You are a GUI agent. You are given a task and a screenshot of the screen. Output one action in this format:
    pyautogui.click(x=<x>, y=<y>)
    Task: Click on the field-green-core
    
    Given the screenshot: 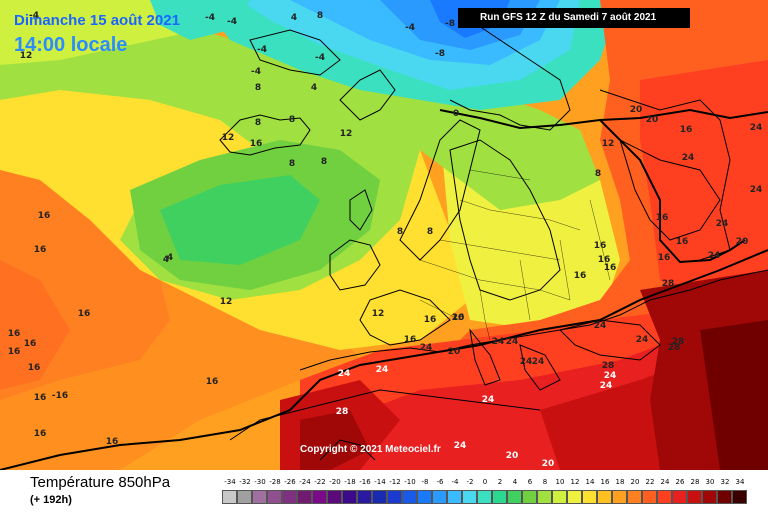 What is the action you would take?
    pyautogui.click(x=240, y=220)
    